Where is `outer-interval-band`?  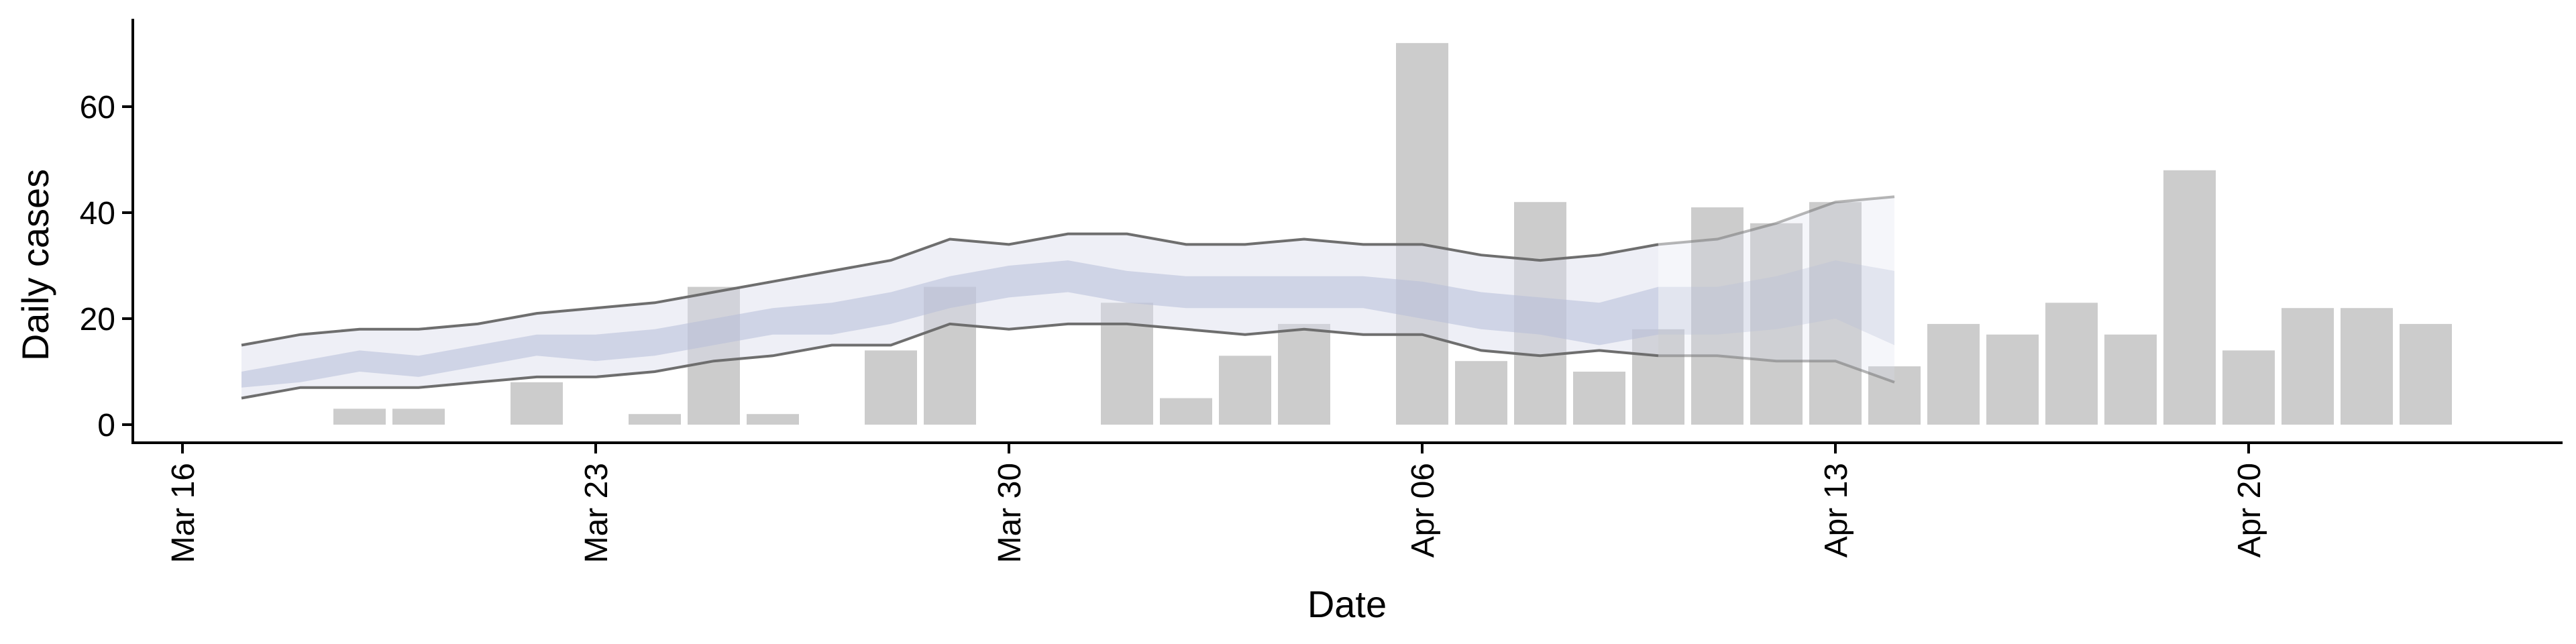 outer-interval-band is located at coordinates (1776, 289).